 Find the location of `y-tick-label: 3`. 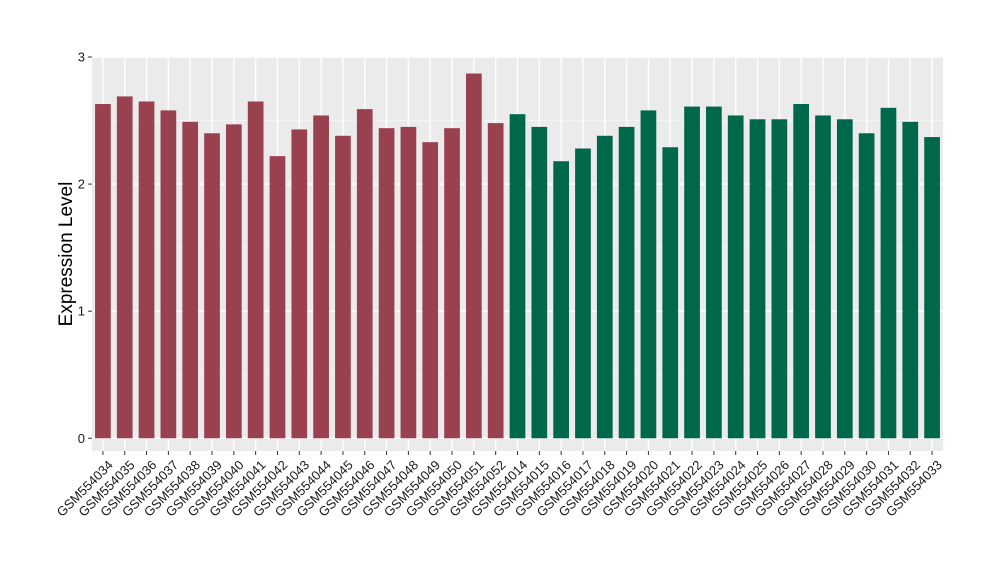

y-tick-label: 3 is located at coordinates (81, 57).